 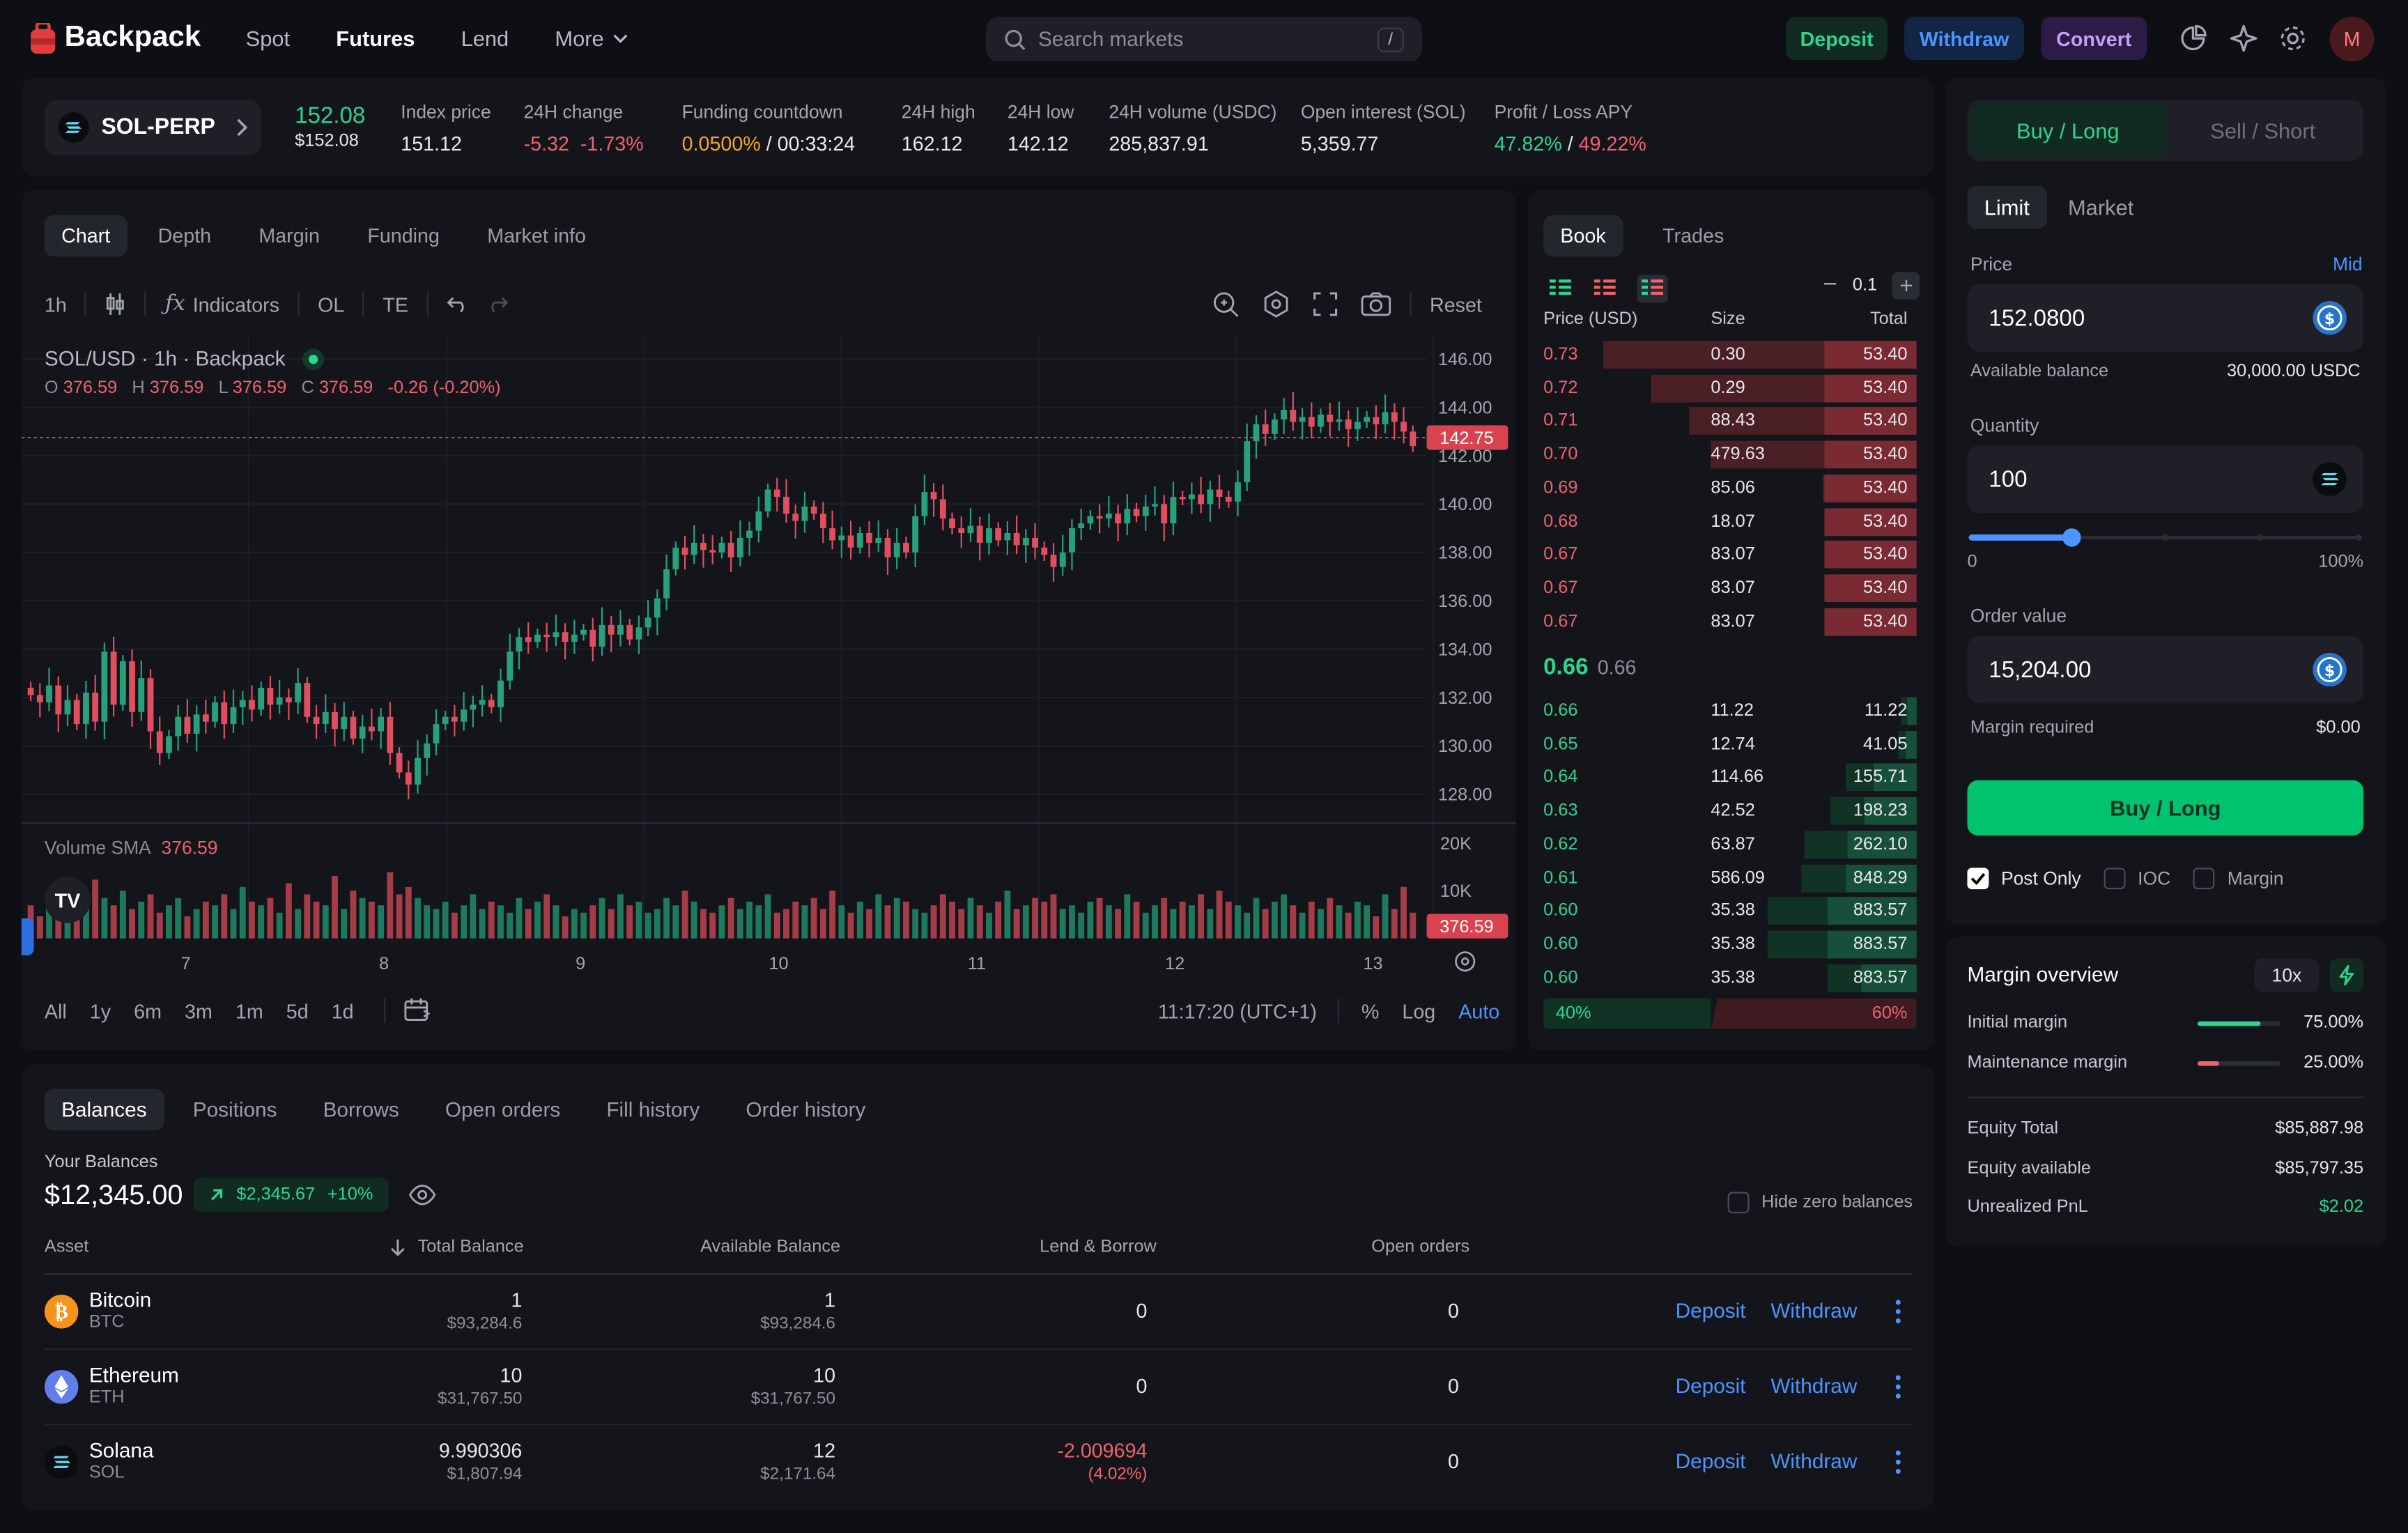 I want to click on auto-toggle: Auto, so click(x=1479, y=1010).